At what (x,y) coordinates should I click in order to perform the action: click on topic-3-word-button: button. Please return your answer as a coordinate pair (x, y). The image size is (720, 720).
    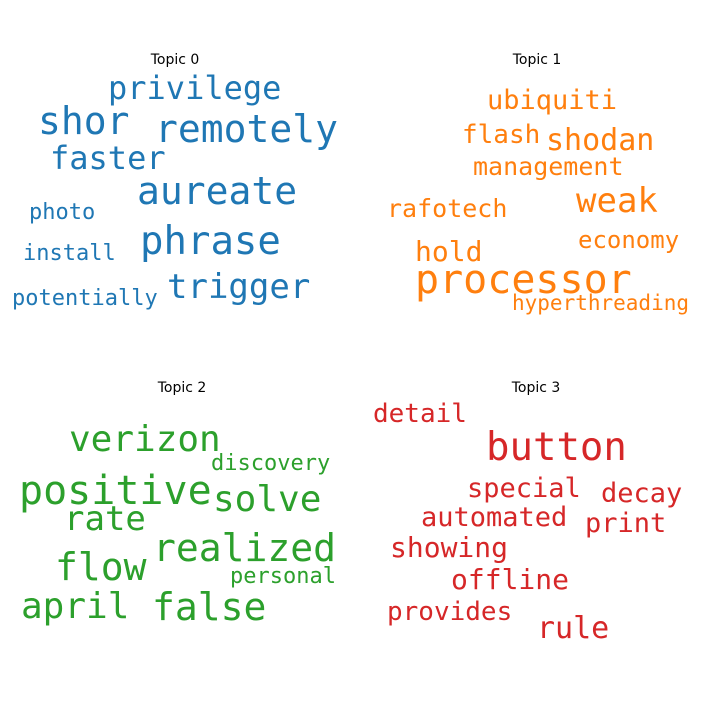
    Looking at the image, I should click on (556, 447).